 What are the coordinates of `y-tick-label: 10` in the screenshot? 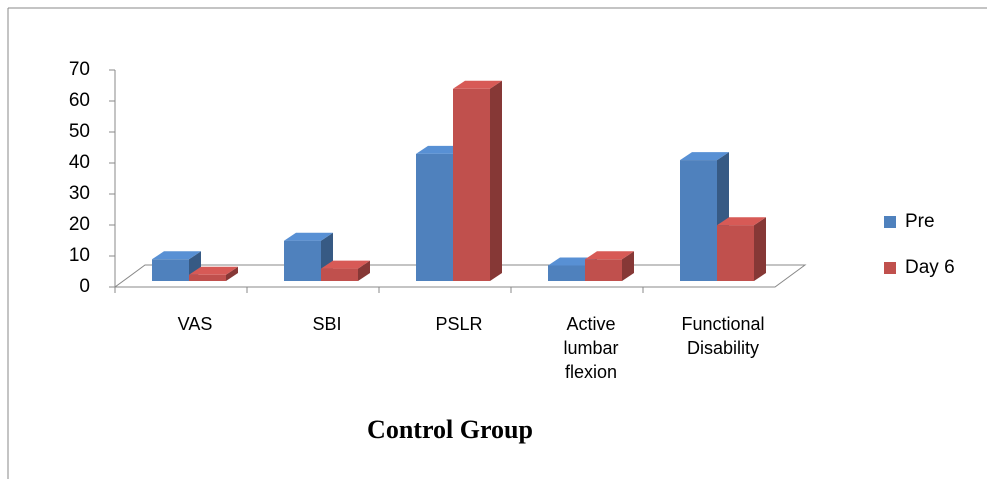 It's located at (79, 255).